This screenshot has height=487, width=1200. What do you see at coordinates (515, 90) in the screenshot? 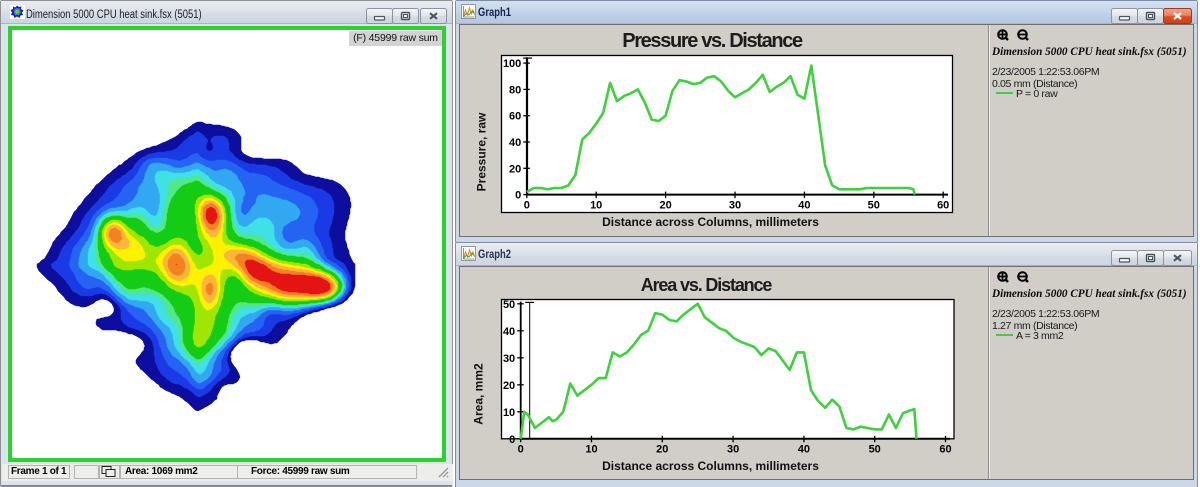
I see `svg-text: 80` at bounding box center [515, 90].